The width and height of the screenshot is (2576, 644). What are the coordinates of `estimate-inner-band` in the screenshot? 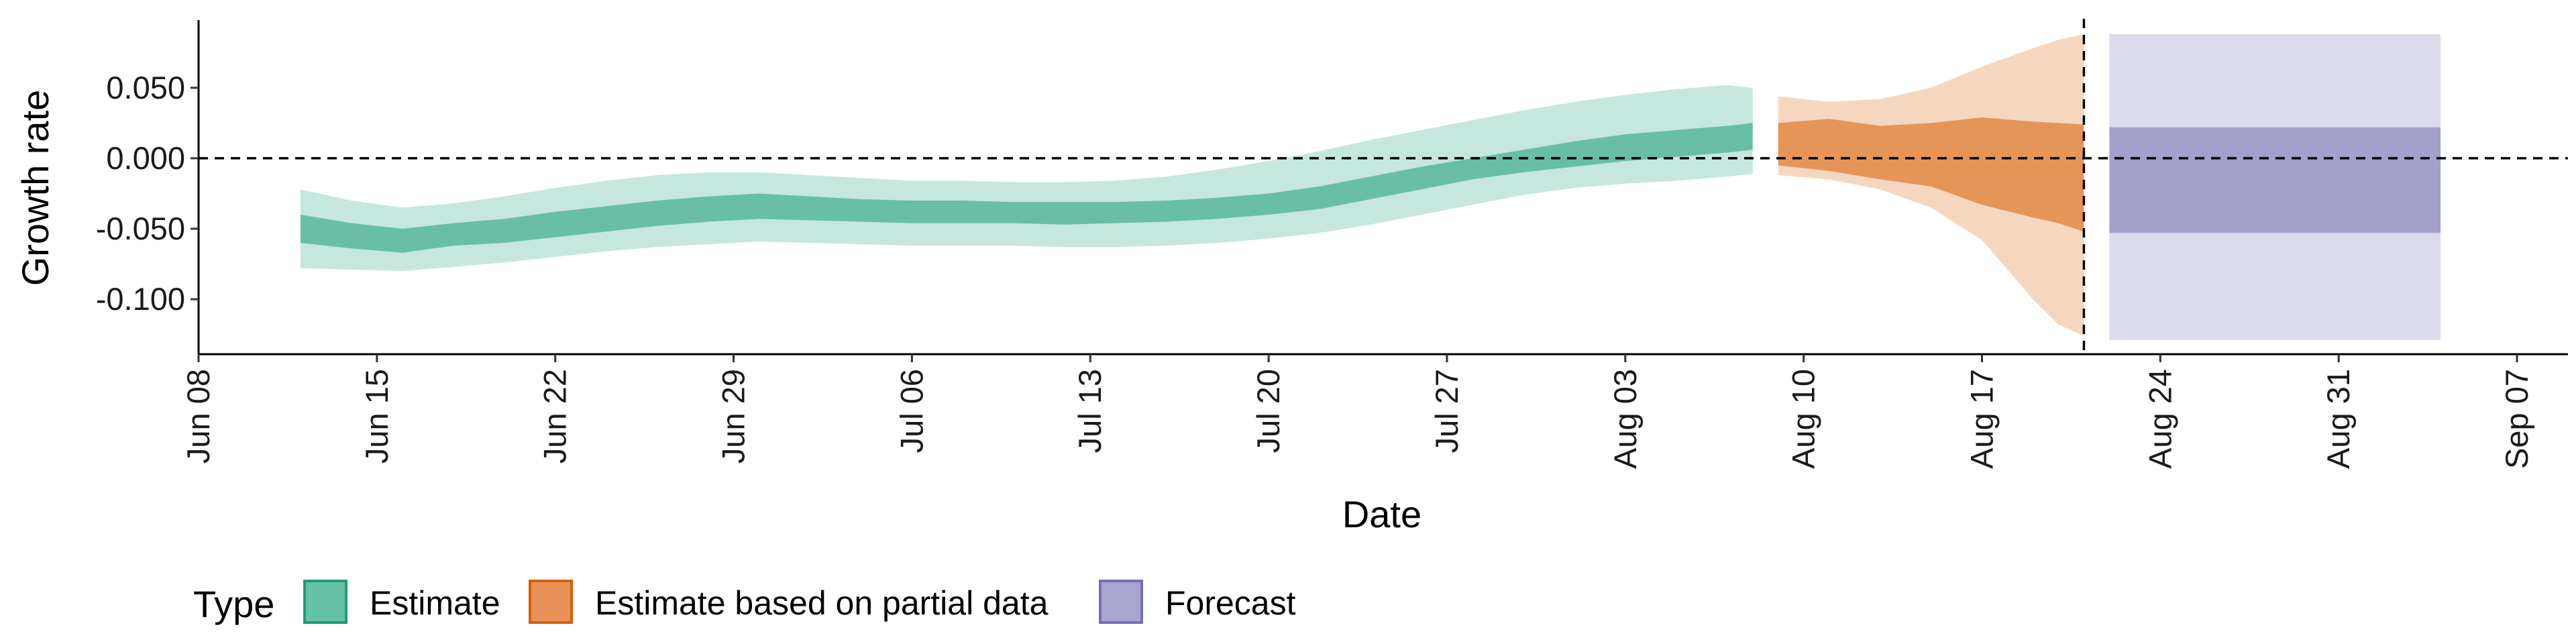 It's located at (1026, 188).